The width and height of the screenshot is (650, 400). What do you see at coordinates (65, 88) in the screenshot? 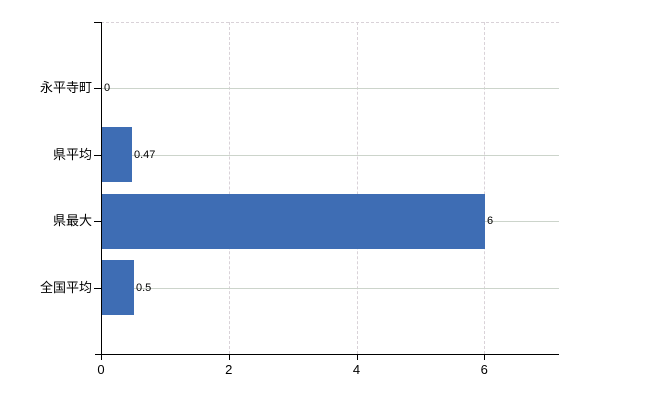
I see `category-label: 永平寺町` at bounding box center [65, 88].